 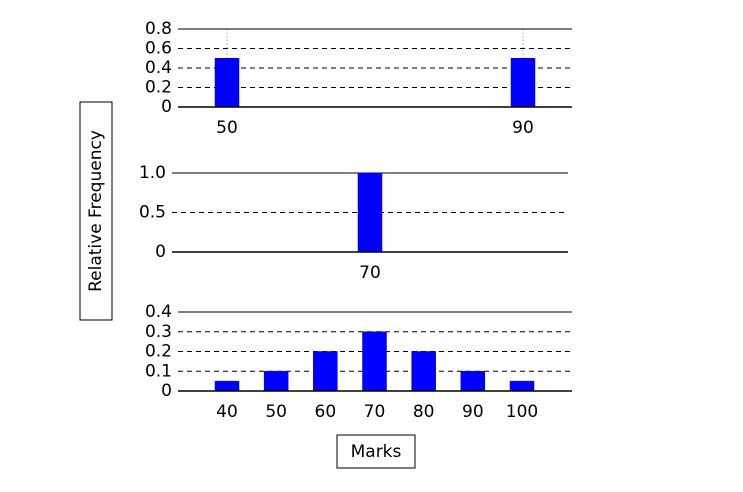 I want to click on ylabel-box, so click(x=96, y=211).